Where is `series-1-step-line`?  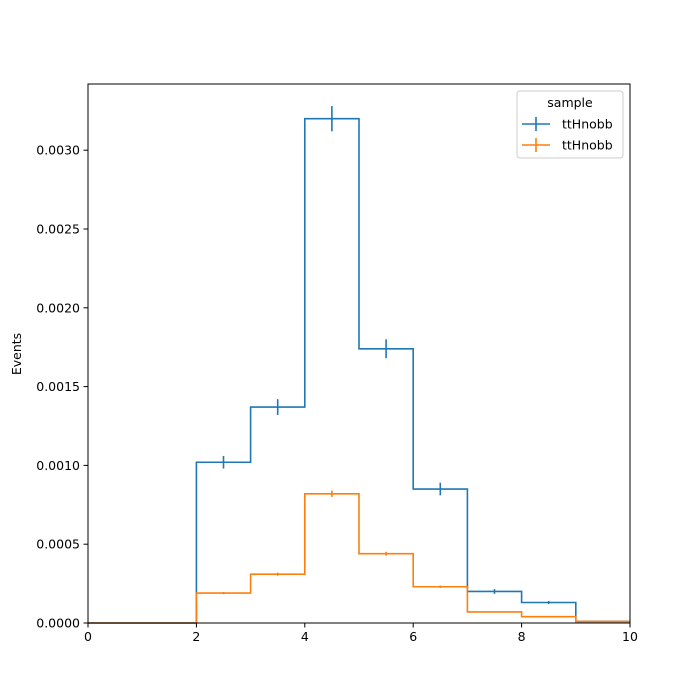 series-1-step-line is located at coordinates (359, 558).